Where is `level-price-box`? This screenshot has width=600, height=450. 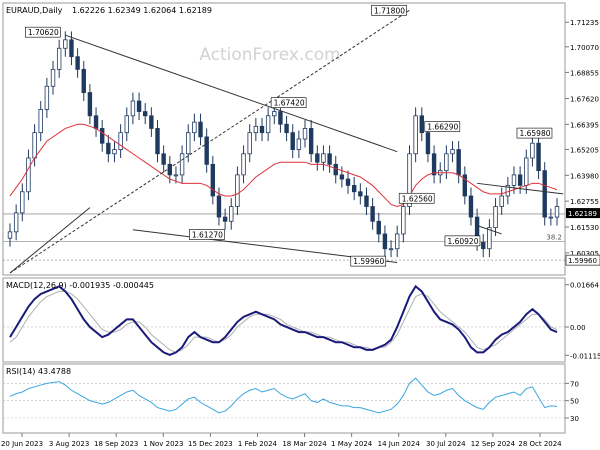
level-price-box is located at coordinates (582, 260).